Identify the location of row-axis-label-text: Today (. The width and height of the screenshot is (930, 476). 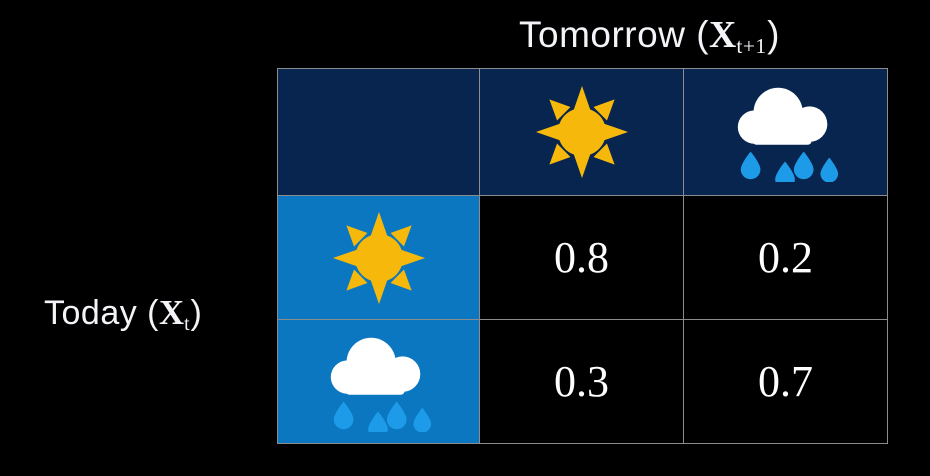
(101, 313).